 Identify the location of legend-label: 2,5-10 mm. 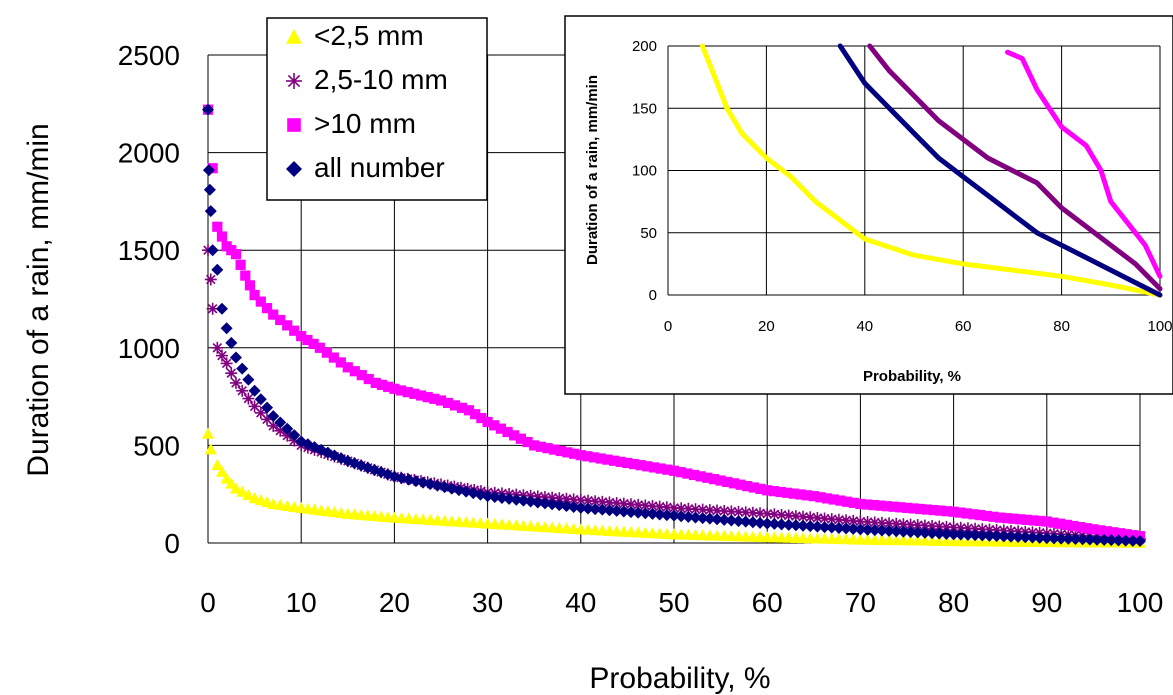
(381, 79).